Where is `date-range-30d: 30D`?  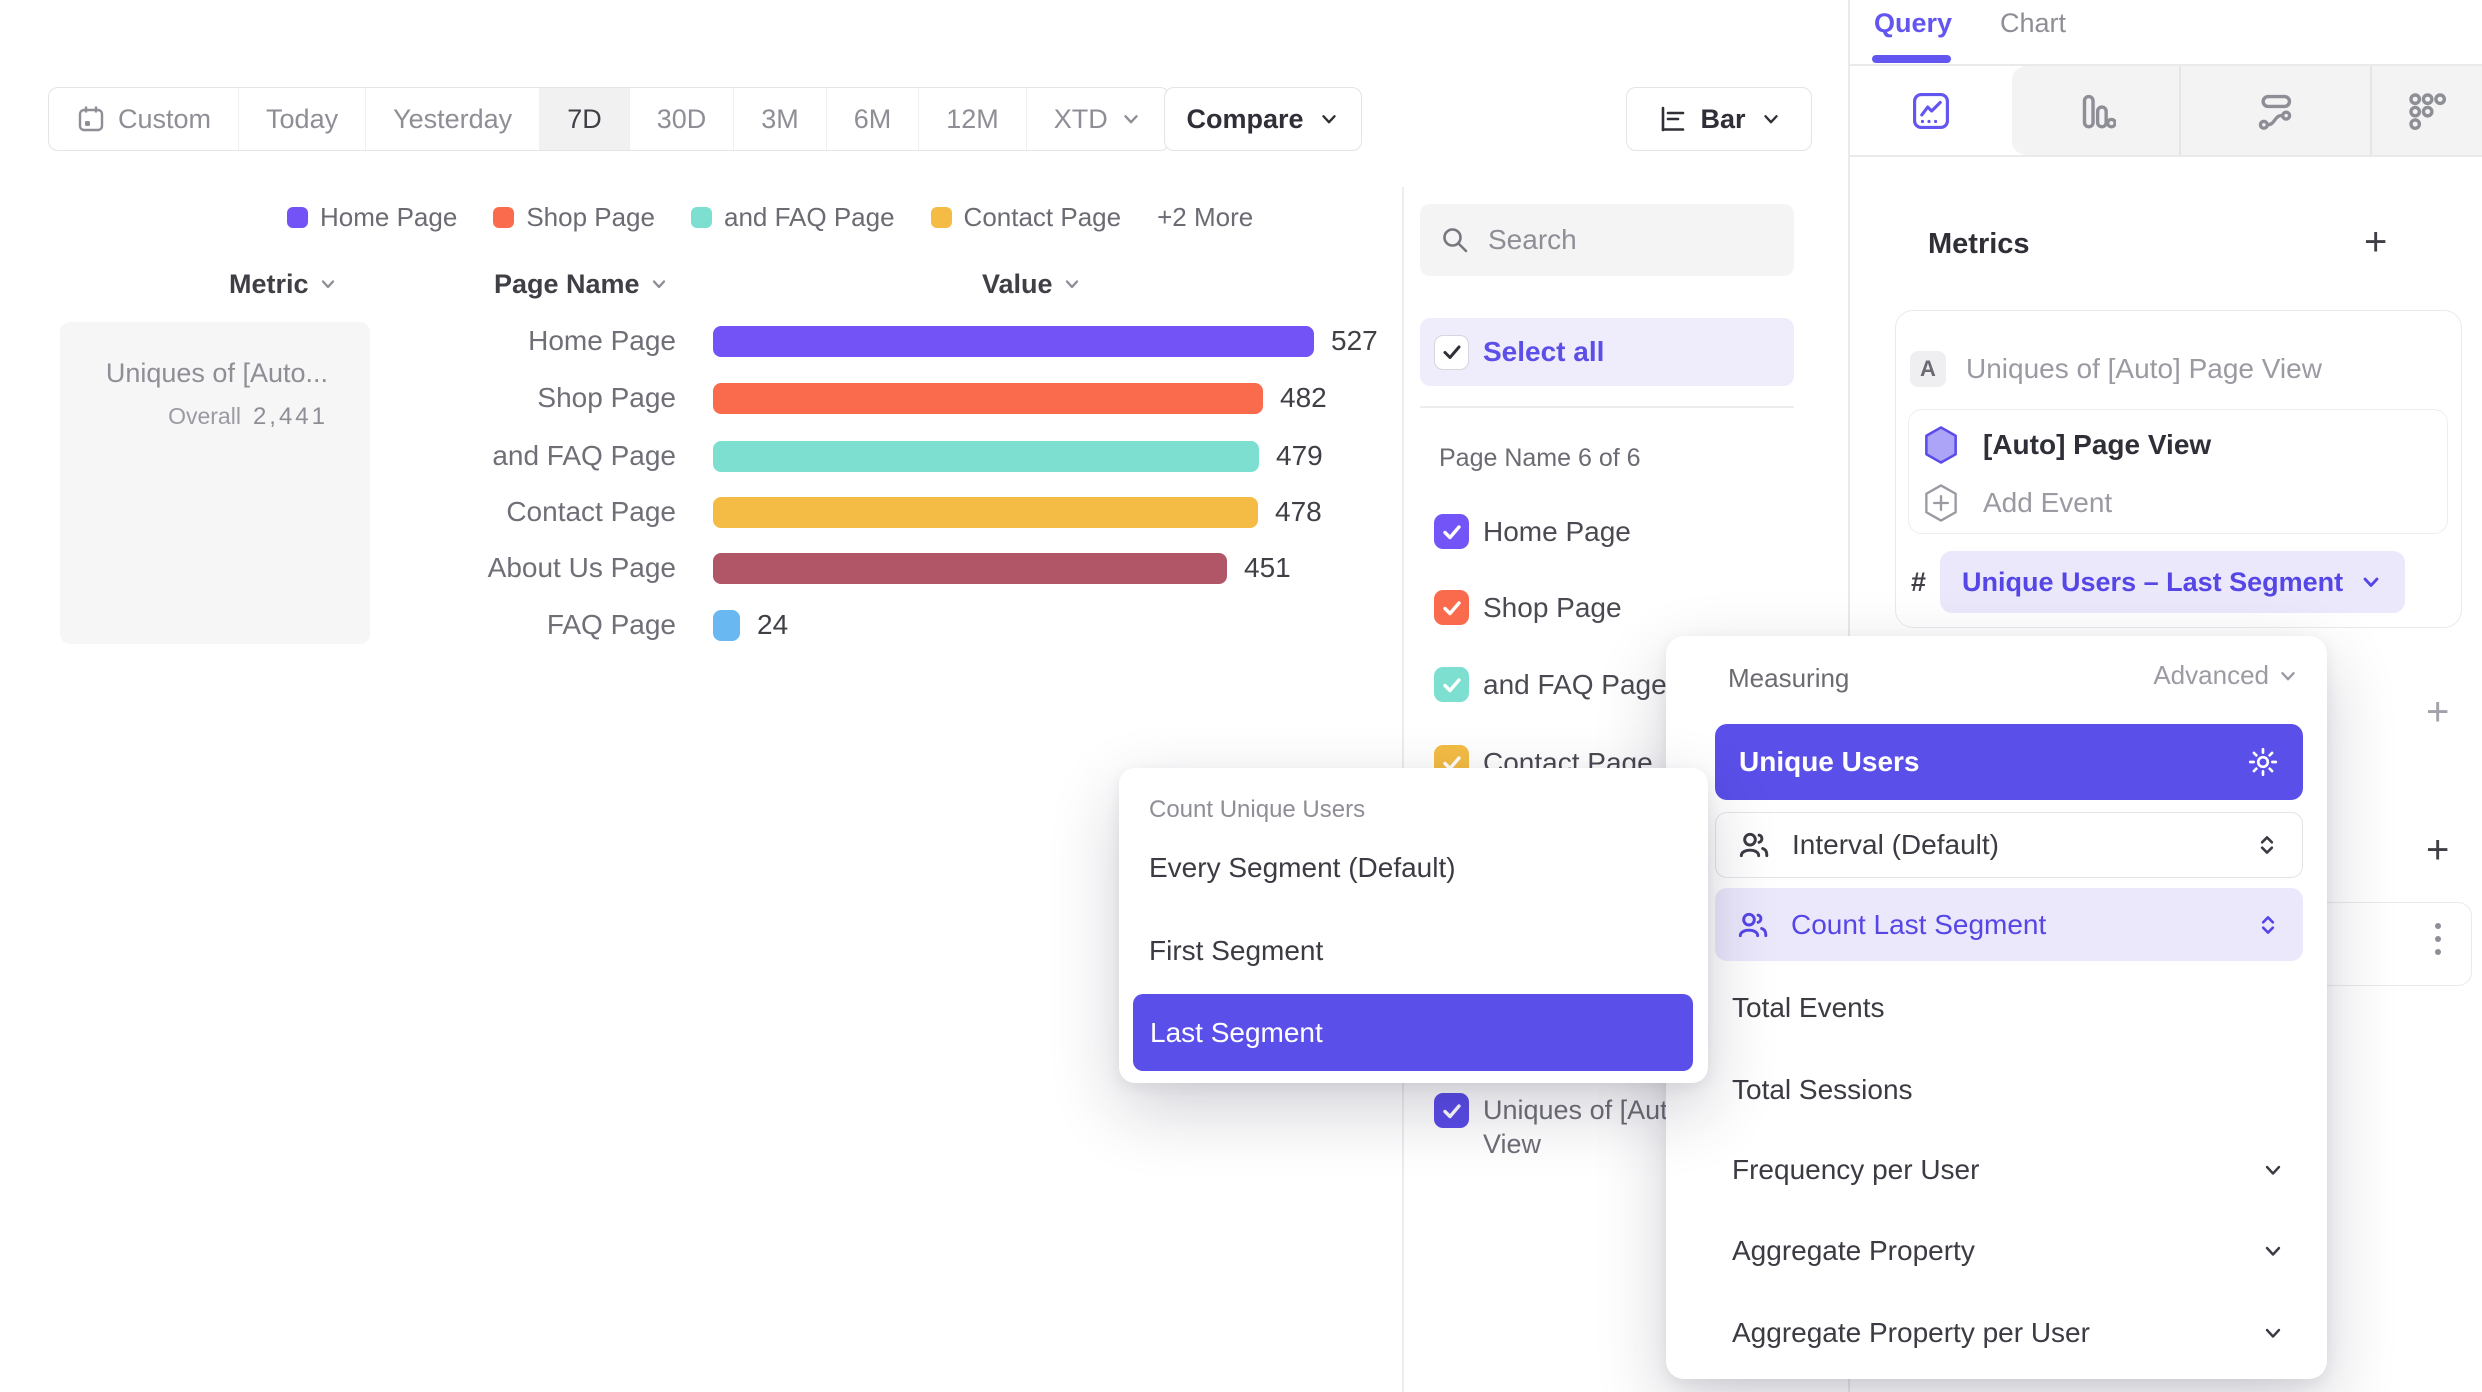
date-range-30d: 30D is located at coordinates (682, 119).